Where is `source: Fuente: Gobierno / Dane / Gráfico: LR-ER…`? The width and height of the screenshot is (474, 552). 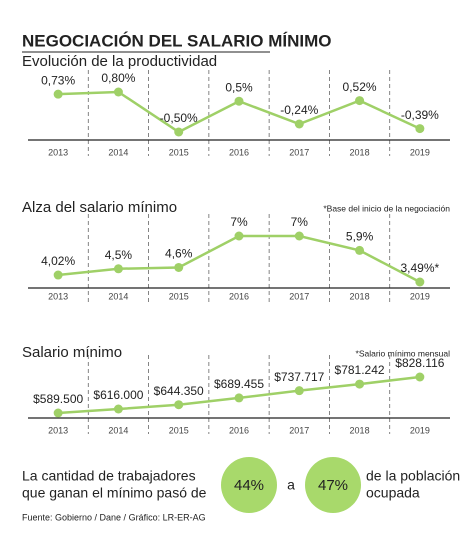 source: Fuente: Gobierno / Dane / Gráfico: LR-ER… is located at coordinates (114, 517).